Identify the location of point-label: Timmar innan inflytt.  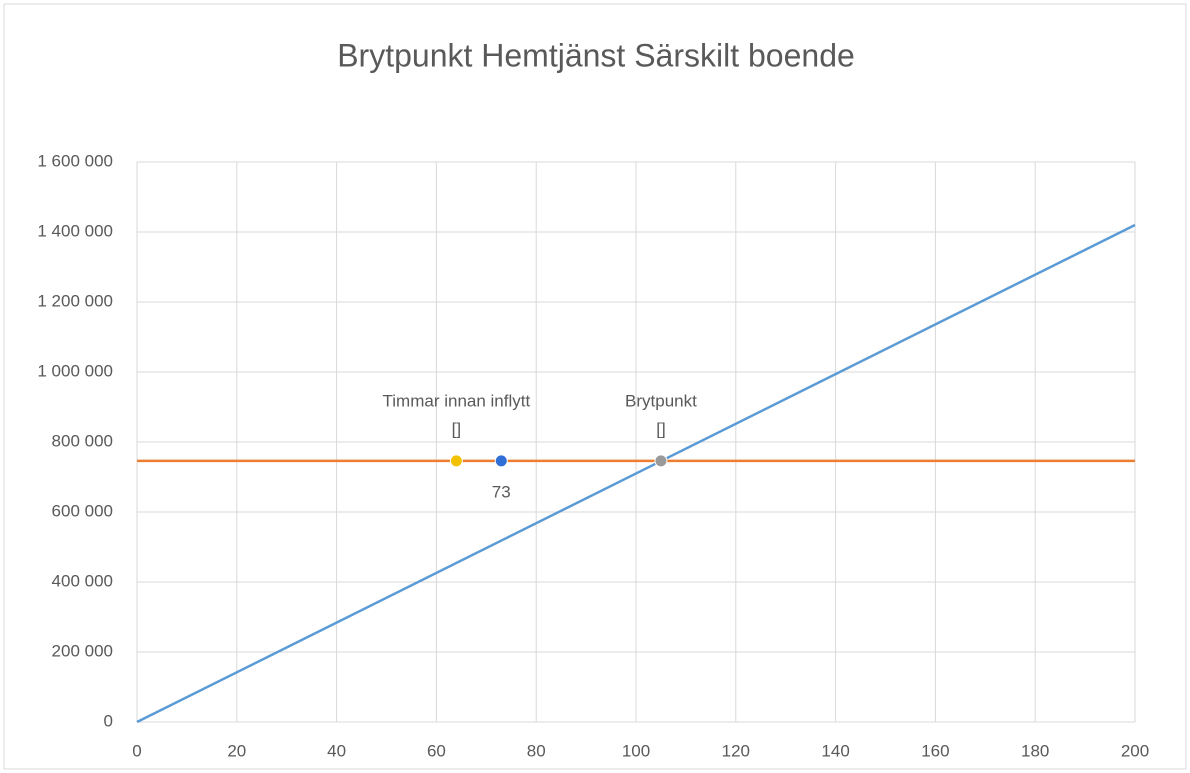
(457, 400).